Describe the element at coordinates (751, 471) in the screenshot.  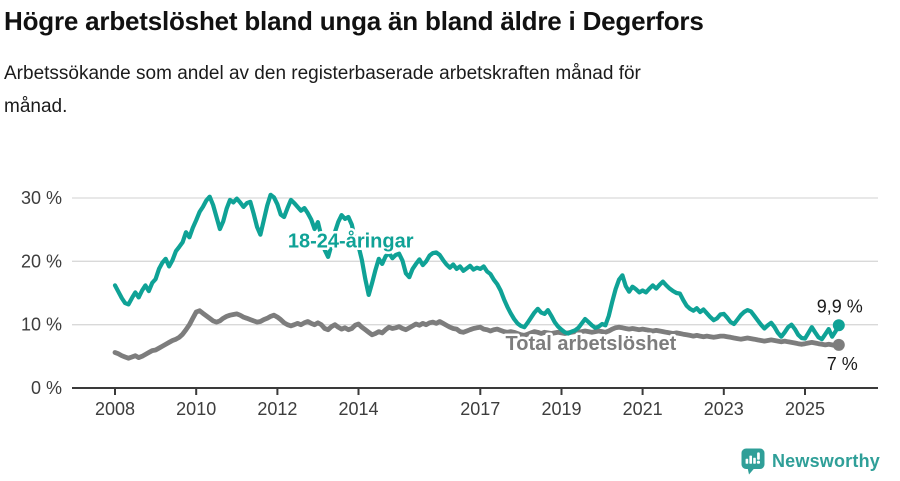
I see `logo-bubble-tail` at that location.